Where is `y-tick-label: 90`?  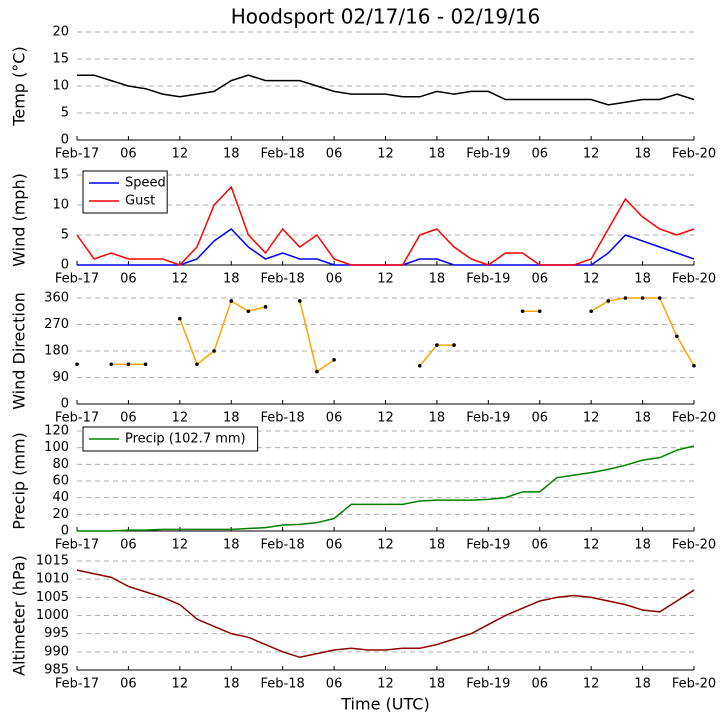 y-tick-label: 90 is located at coordinates (60, 377).